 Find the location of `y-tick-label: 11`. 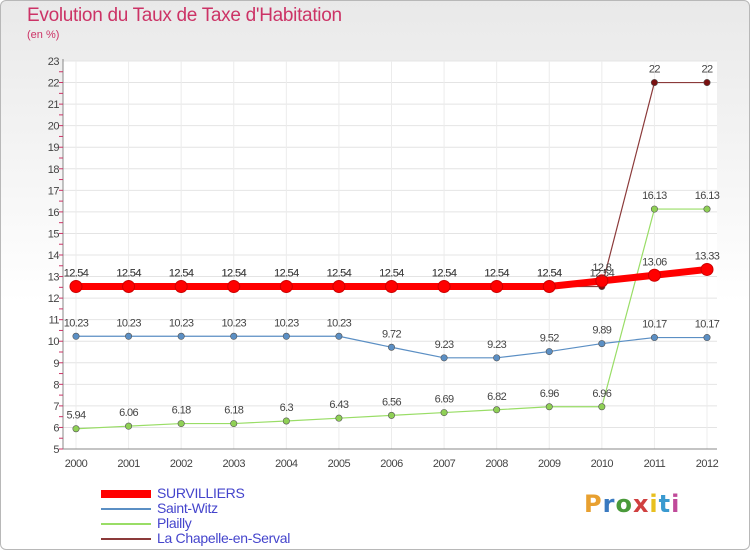

y-tick-label: 11 is located at coordinates (54, 321).